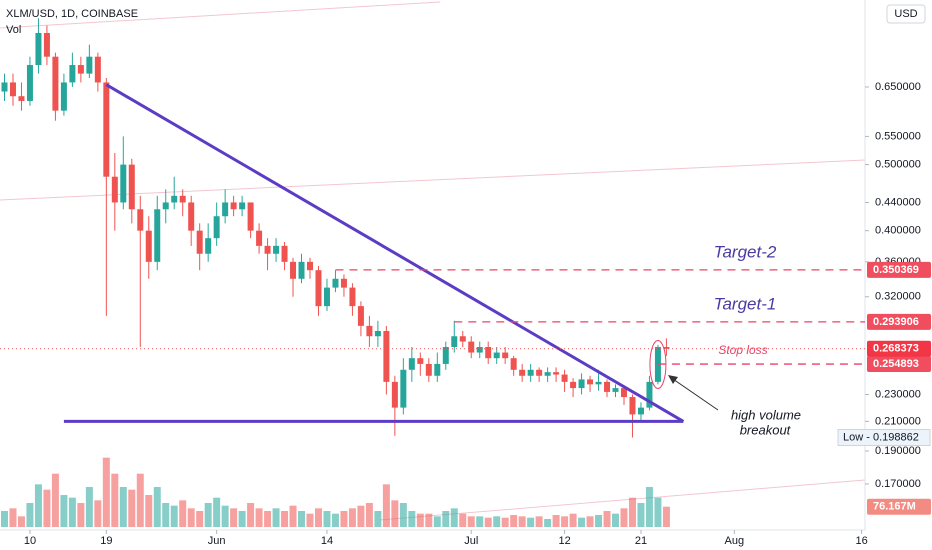 The width and height of the screenshot is (932, 550). What do you see at coordinates (766, 414) in the screenshot?
I see `annotation-text: high volume` at bounding box center [766, 414].